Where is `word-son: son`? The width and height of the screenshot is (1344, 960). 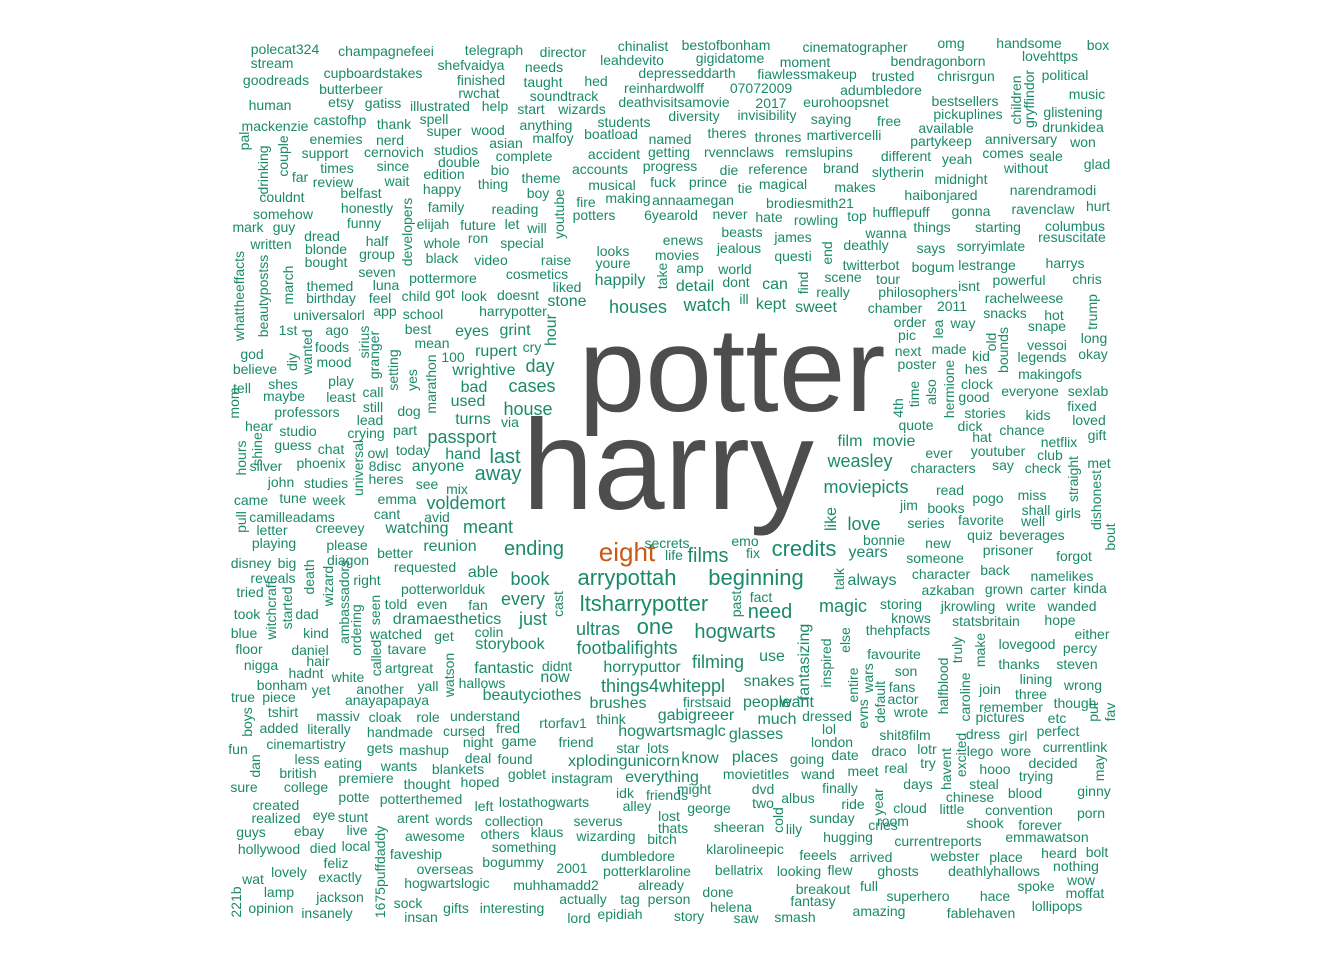
word-son: son is located at coordinates (906, 671).